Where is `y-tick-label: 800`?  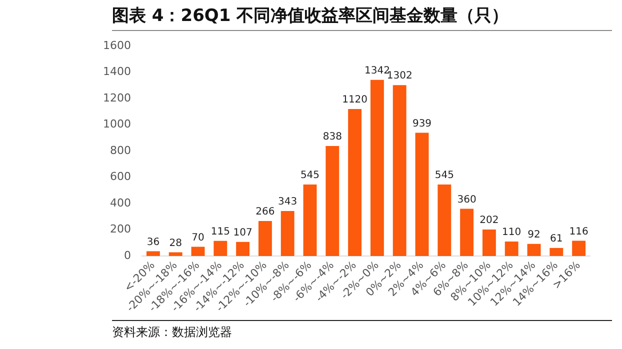
y-tick-label: 800 is located at coordinates (120, 150).